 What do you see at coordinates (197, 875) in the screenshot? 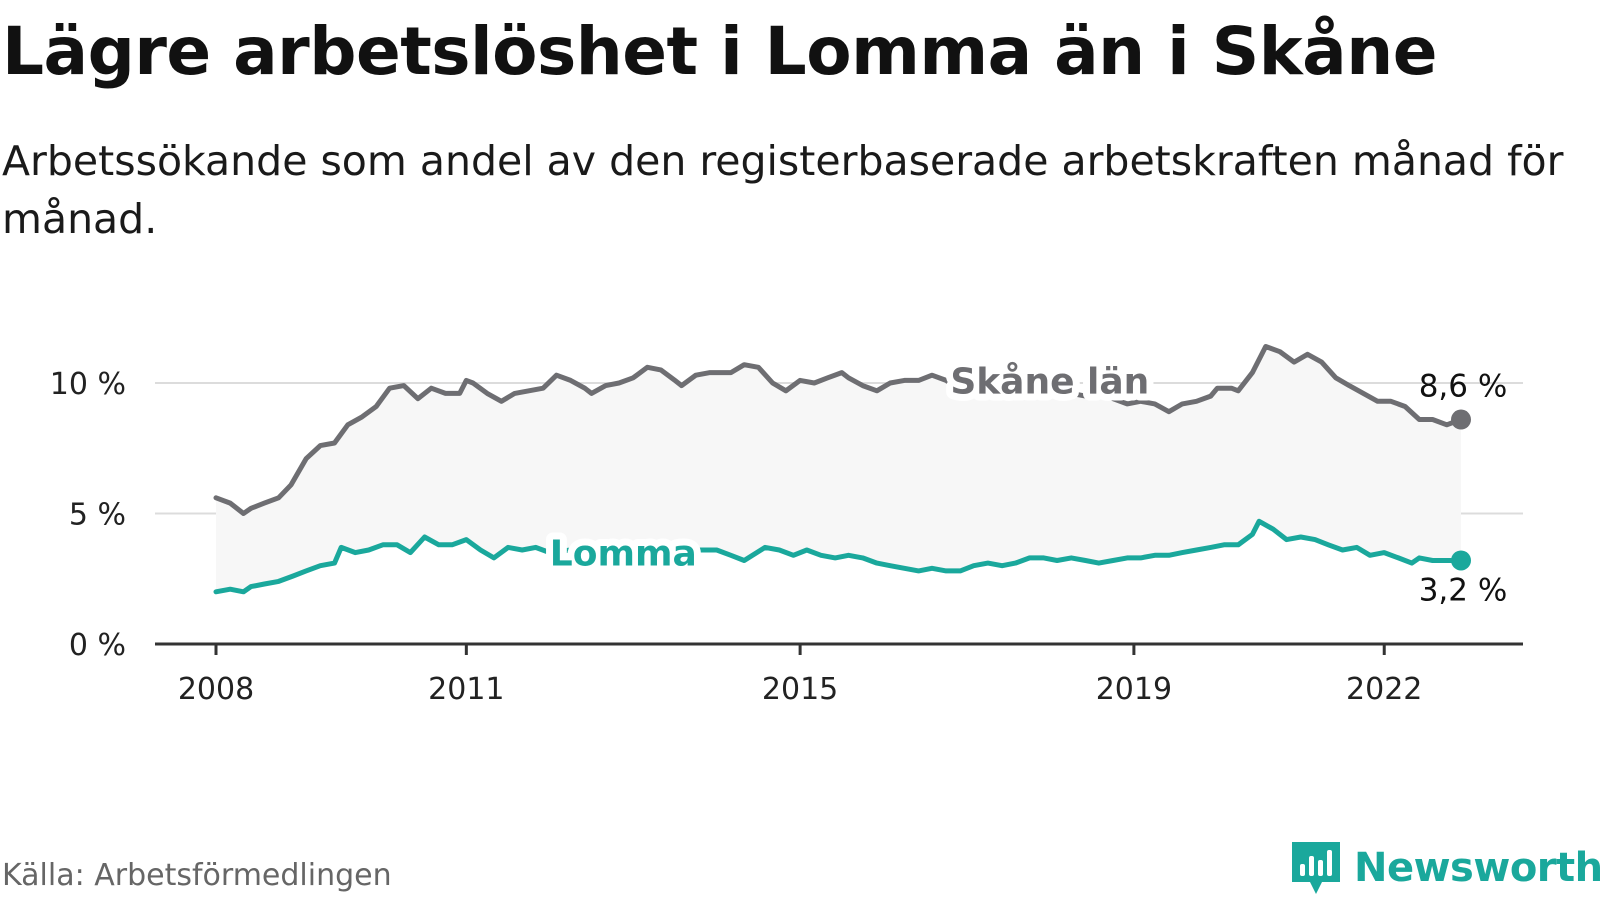
I see `source-note: Källa: Arbetsförmedlingen` at bounding box center [197, 875].